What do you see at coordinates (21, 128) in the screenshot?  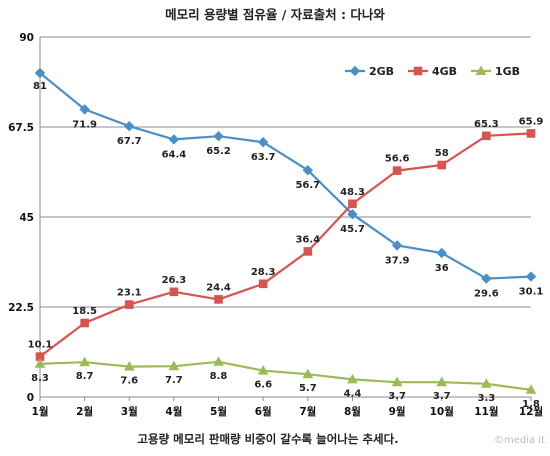 I see `y-tick-label: 67.5` at bounding box center [21, 128].